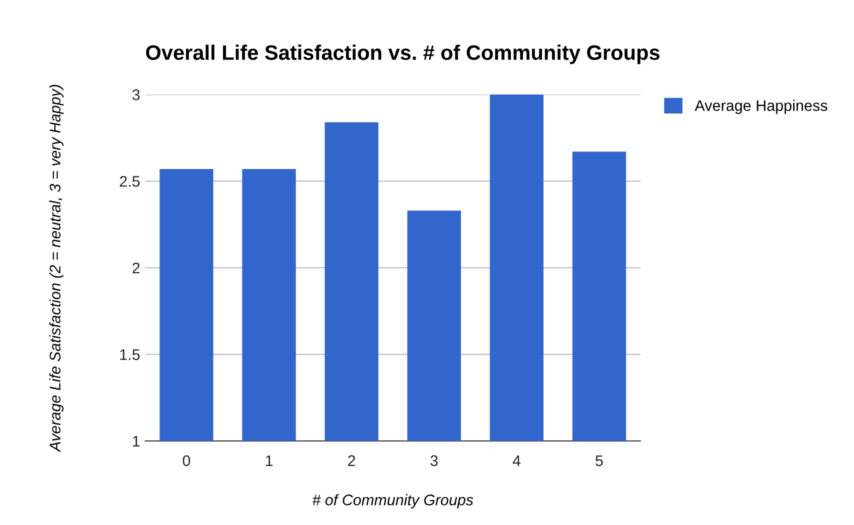 The image size is (854, 525). Describe the element at coordinates (136, 268) in the screenshot. I see `y-tick-label: 2` at that location.